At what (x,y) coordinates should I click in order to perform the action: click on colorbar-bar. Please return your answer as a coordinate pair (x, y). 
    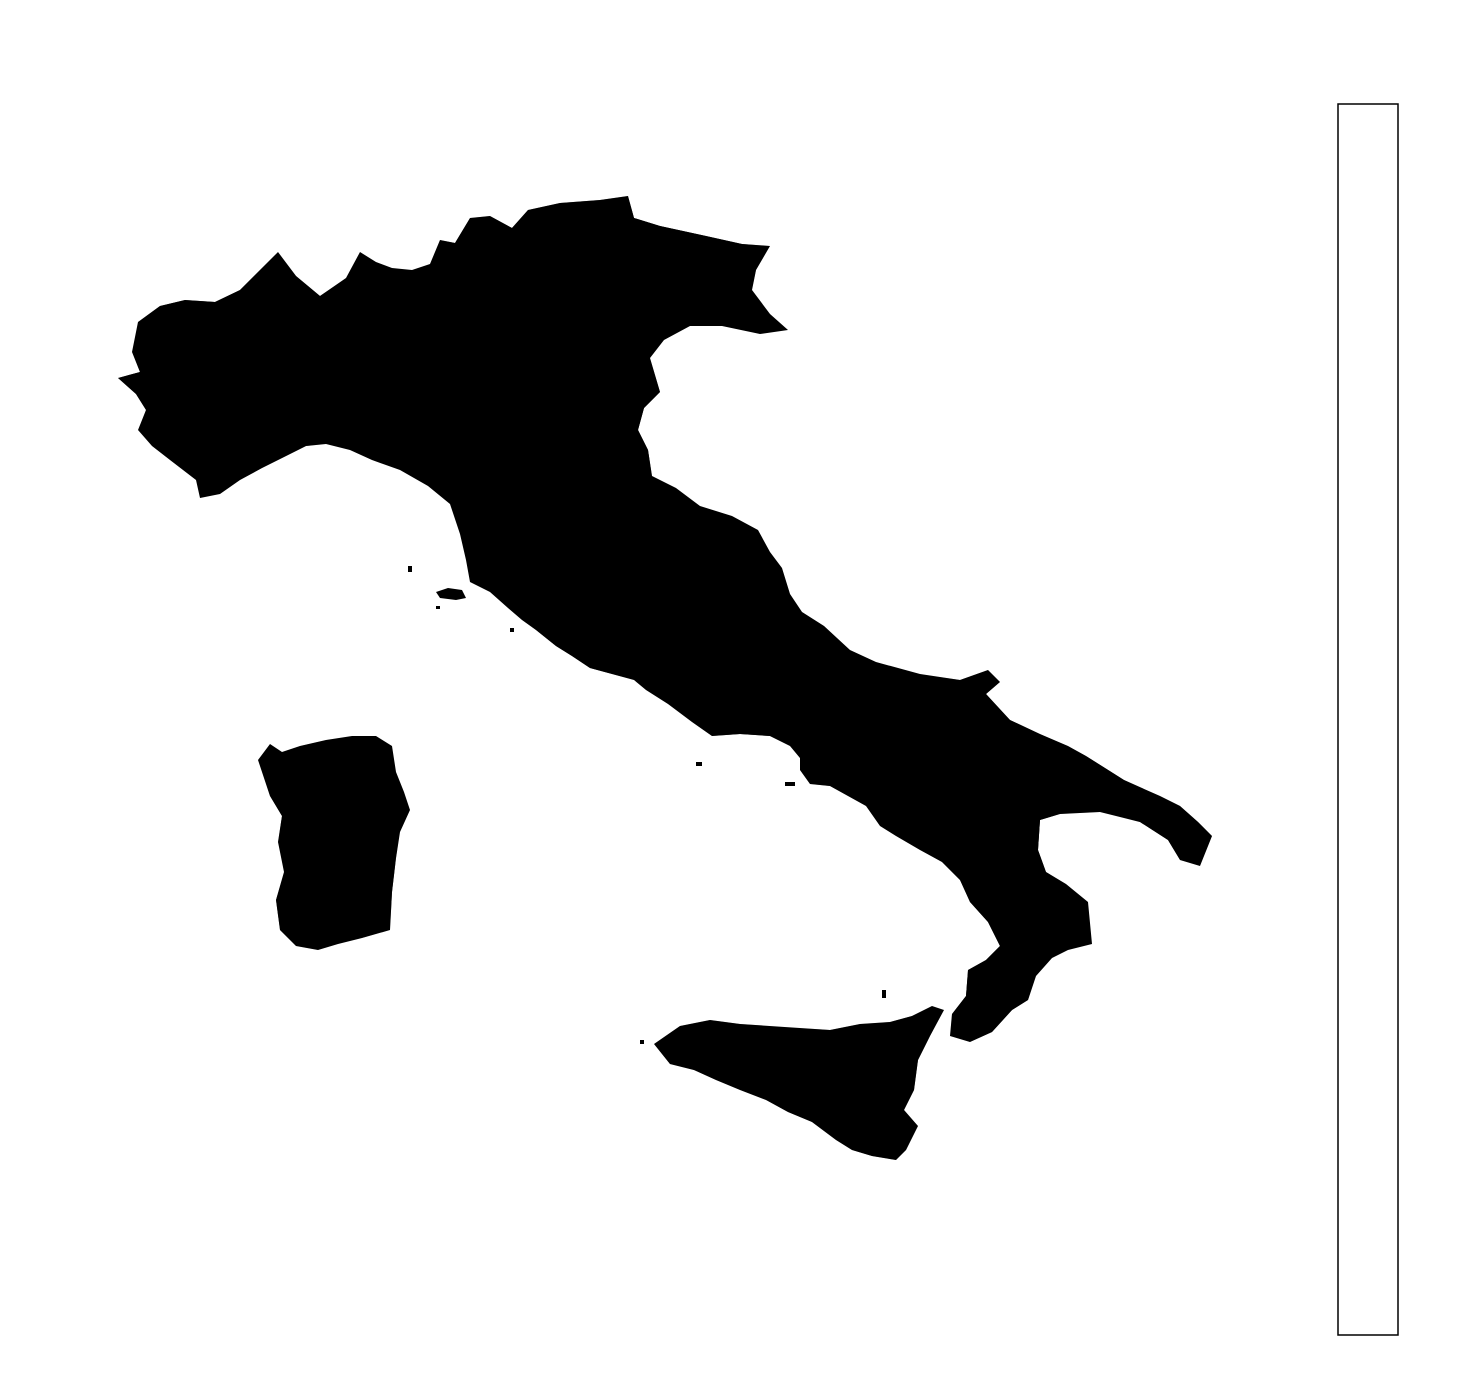
    Looking at the image, I should click on (1368, 719).